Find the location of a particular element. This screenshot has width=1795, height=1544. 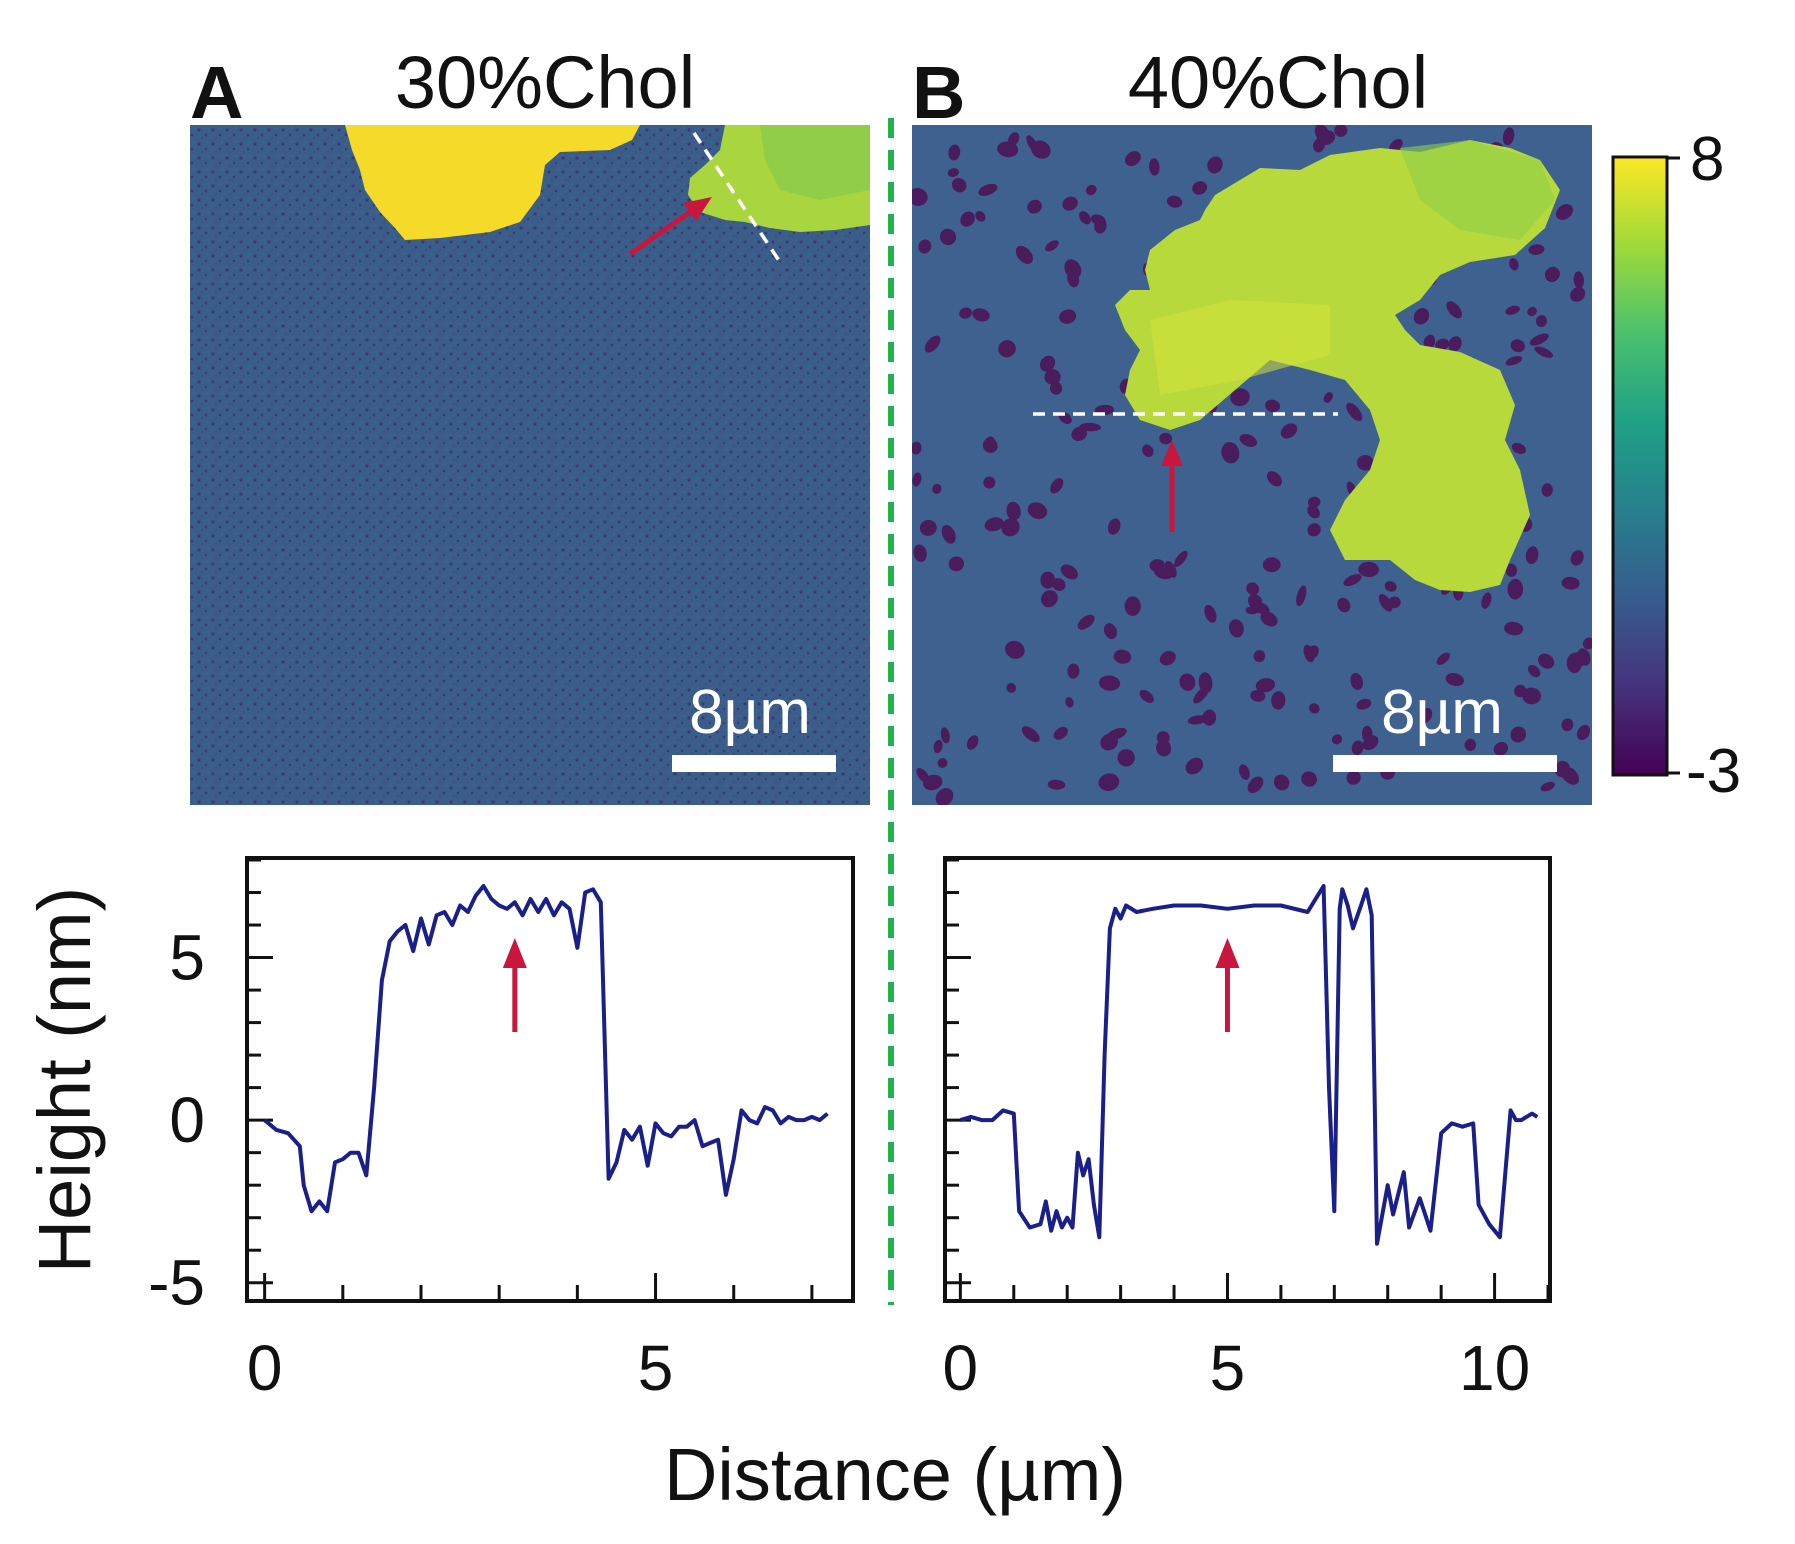

panel-a-letter: A is located at coordinates (216, 92).